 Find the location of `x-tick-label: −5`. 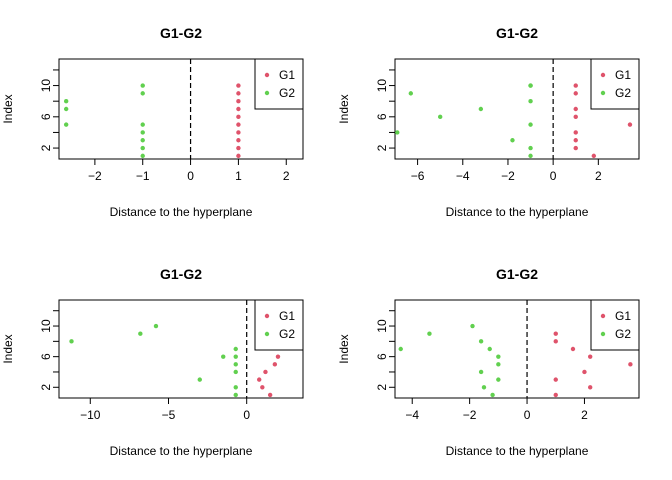

x-tick-label: −5 is located at coordinates (169, 415).